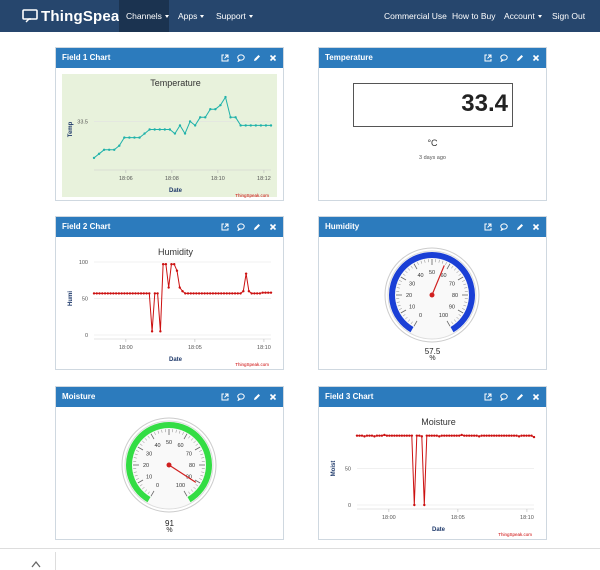 Image resolution: width=600 pixels, height=570 pixels. What do you see at coordinates (432, 351) in the screenshot?
I see `humidity-value: 57.5` at bounding box center [432, 351].